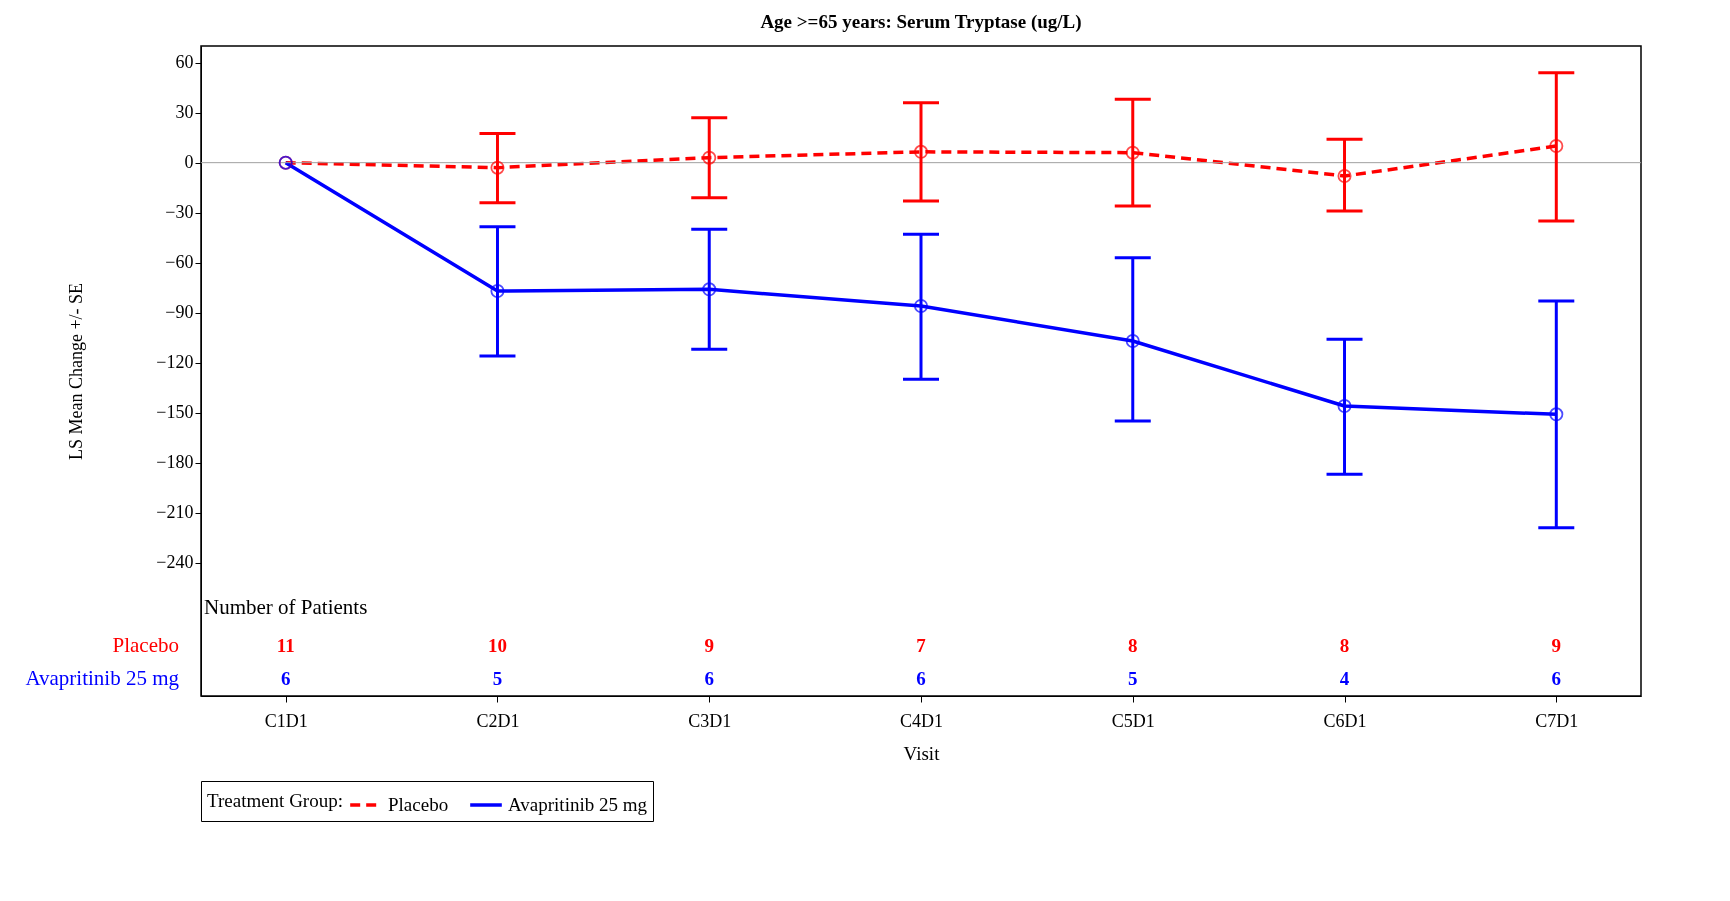 The height and width of the screenshot is (901, 1730). Describe the element at coordinates (175, 462) in the screenshot. I see `y-tick-label: −180` at that location.